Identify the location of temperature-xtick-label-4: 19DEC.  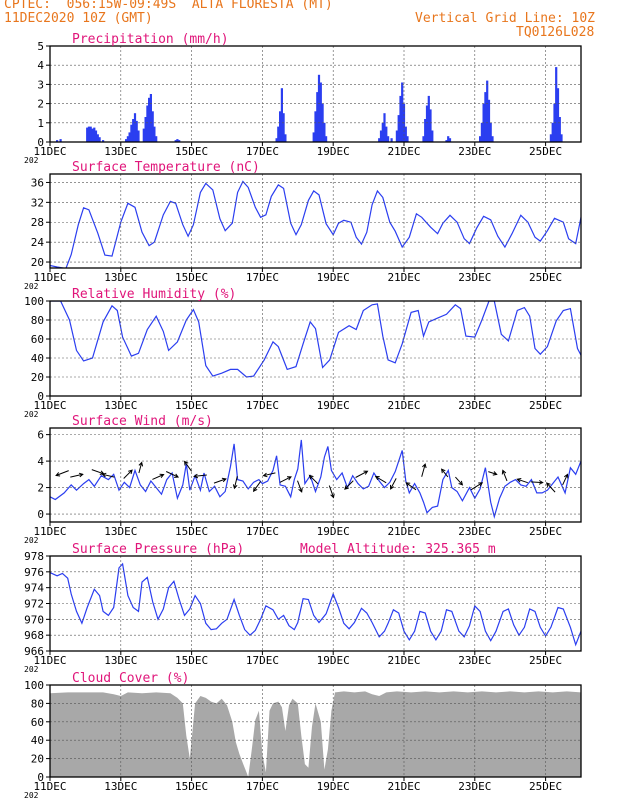
(333, 277).